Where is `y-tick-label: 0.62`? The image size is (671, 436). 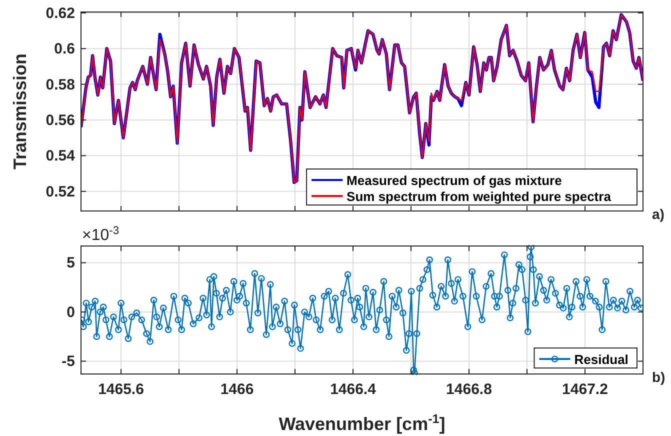 y-tick-label: 0.62 is located at coordinates (60, 13).